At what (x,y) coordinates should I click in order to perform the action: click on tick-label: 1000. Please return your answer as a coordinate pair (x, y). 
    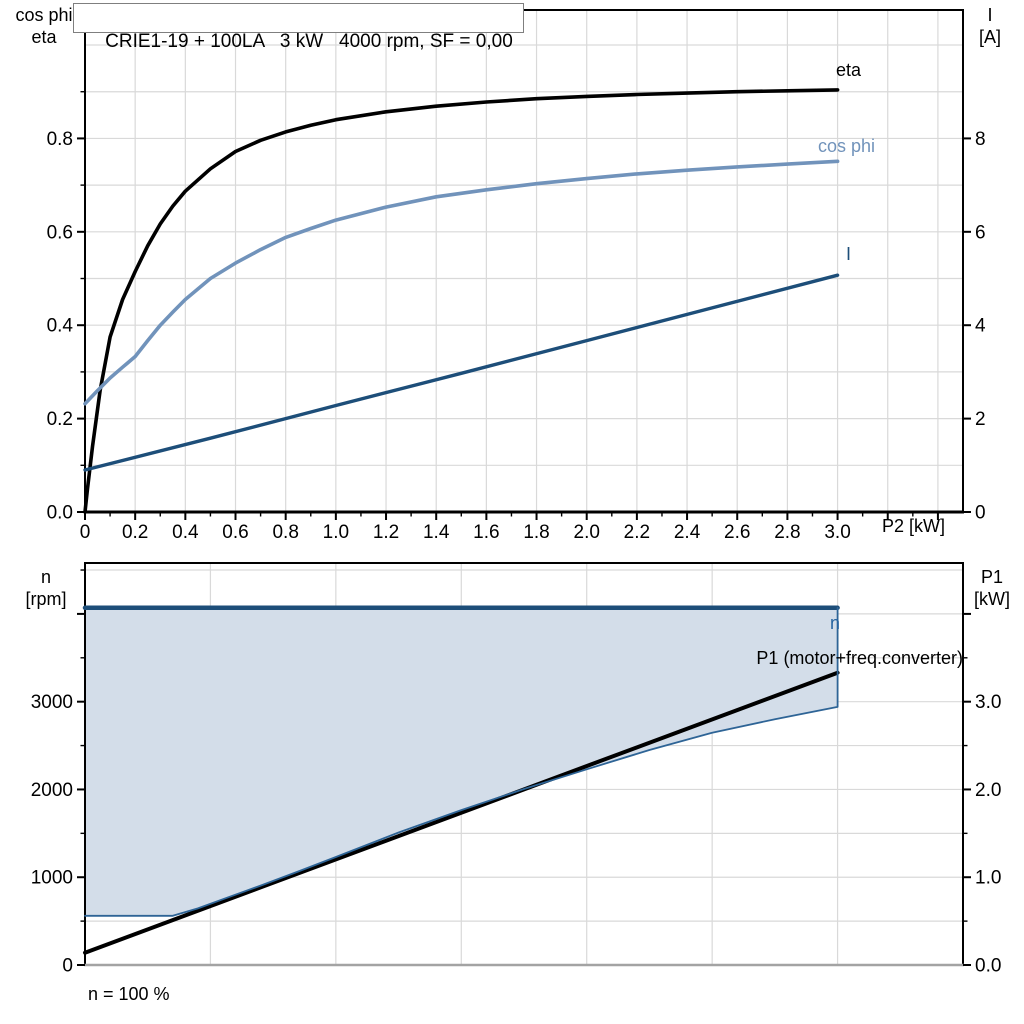
    Looking at the image, I should click on (52, 878).